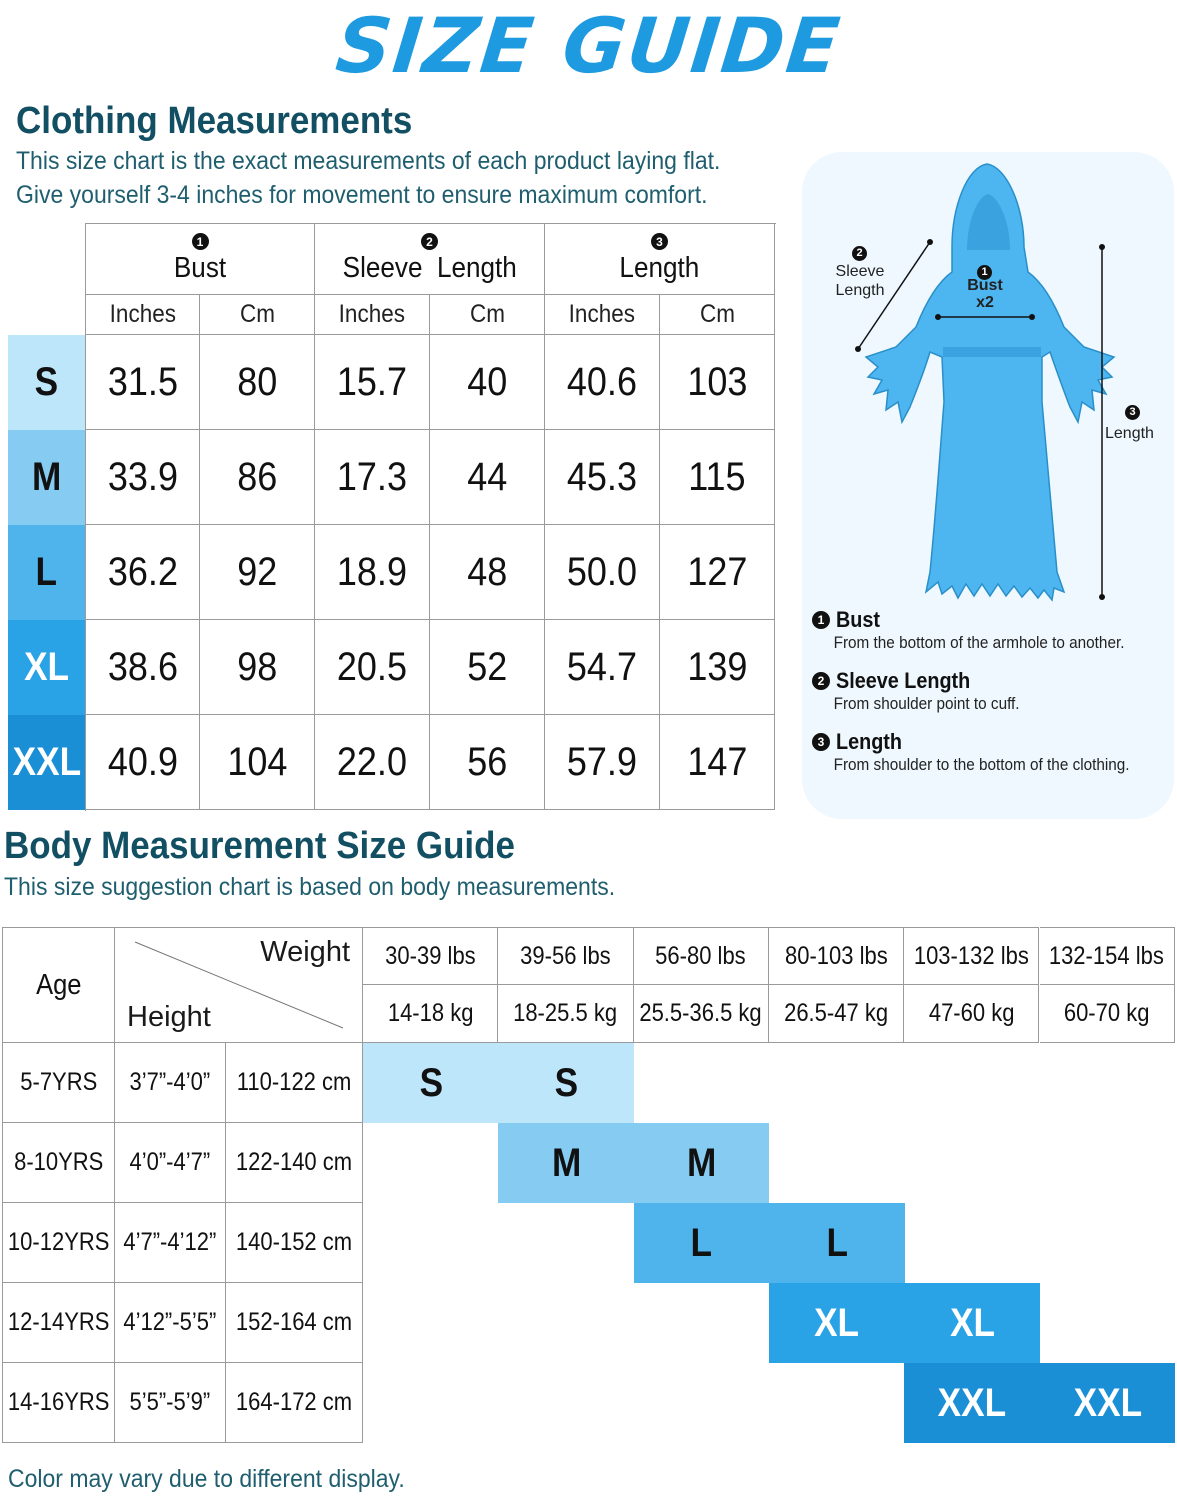 The width and height of the screenshot is (1177, 1500). What do you see at coordinates (239, 985) in the screenshot?
I see `weight-height-header: Weight Height` at bounding box center [239, 985].